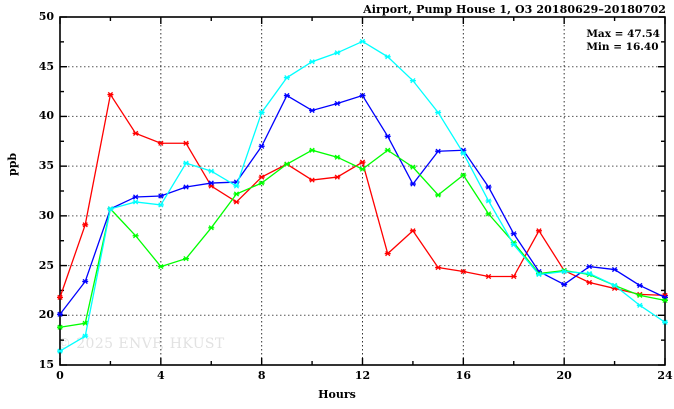 This screenshot has width=674, height=409. I want to click on minmax-annotation: Max = 47.54 Min = 16.40, so click(623, 41).